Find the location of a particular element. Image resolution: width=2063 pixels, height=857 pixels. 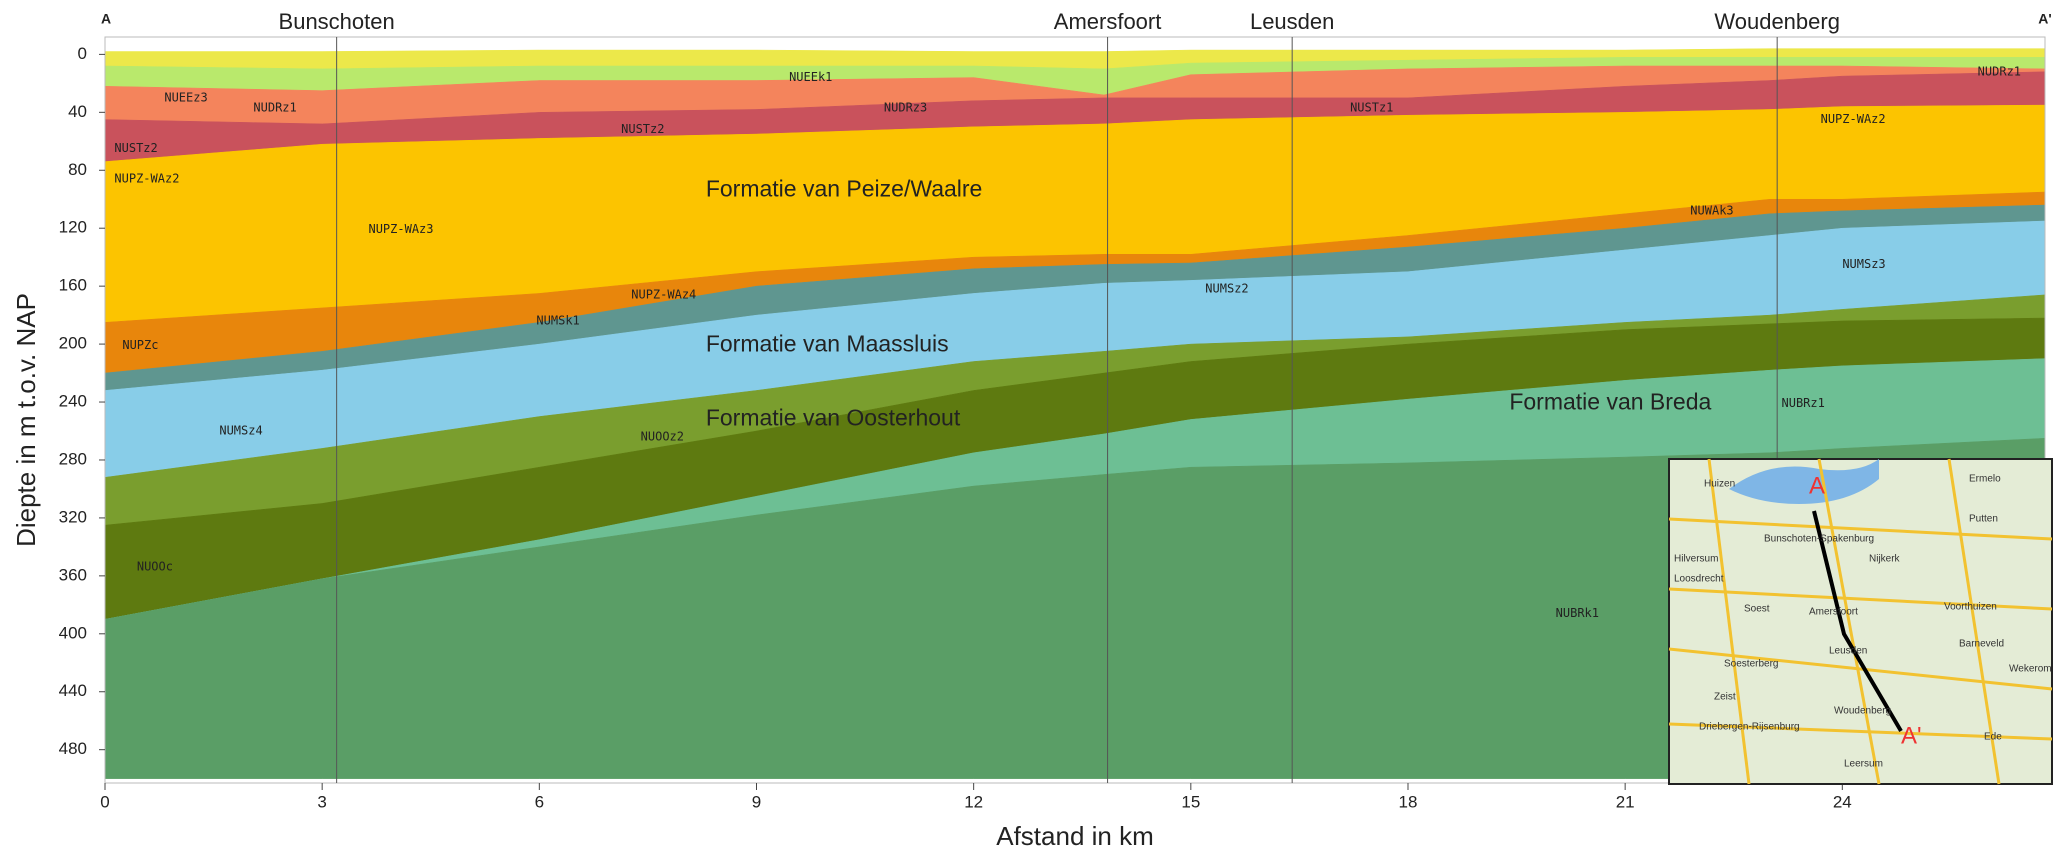

map-place: Wekerom is located at coordinates (2030, 669).